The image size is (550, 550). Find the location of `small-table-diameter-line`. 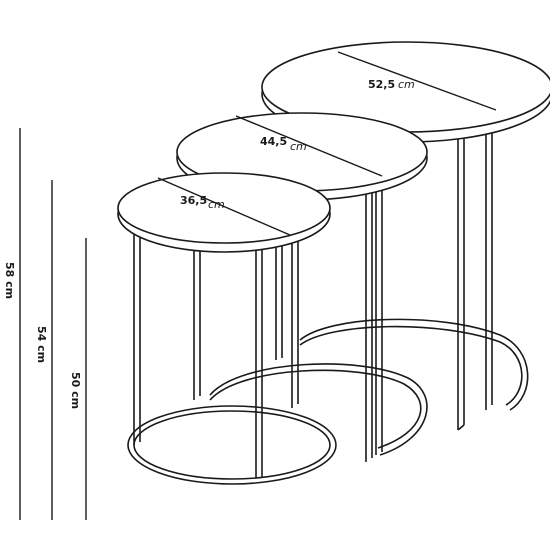

small-table-diameter-line is located at coordinates (224, 206).